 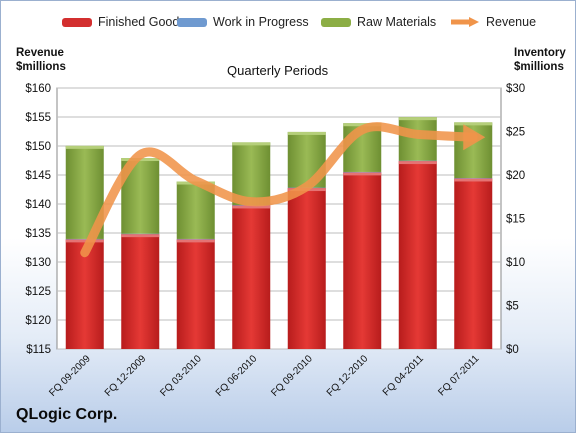 I want to click on left-tick-label: $140, so click(x=38, y=205).